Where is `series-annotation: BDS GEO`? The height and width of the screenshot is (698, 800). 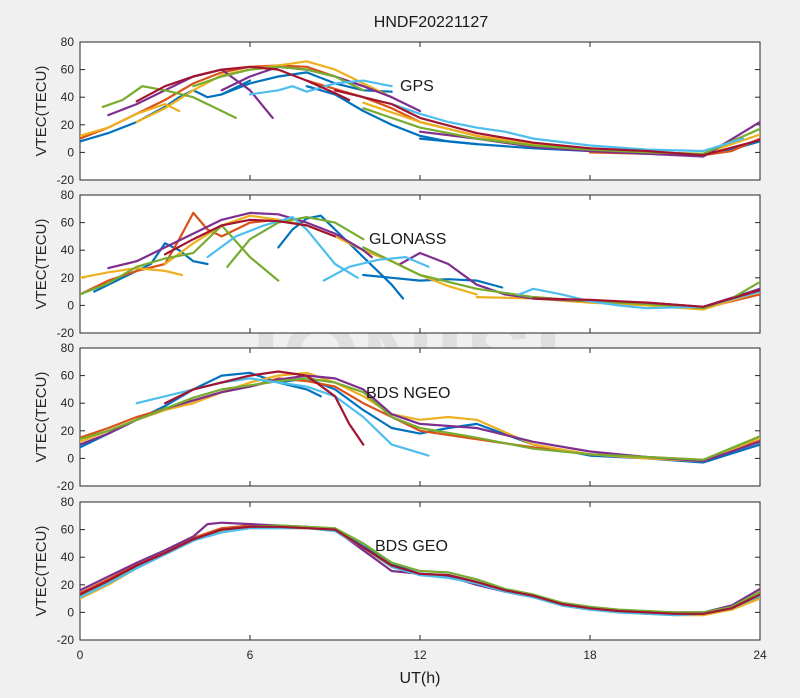
series-annotation: BDS GEO is located at coordinates (411, 546).